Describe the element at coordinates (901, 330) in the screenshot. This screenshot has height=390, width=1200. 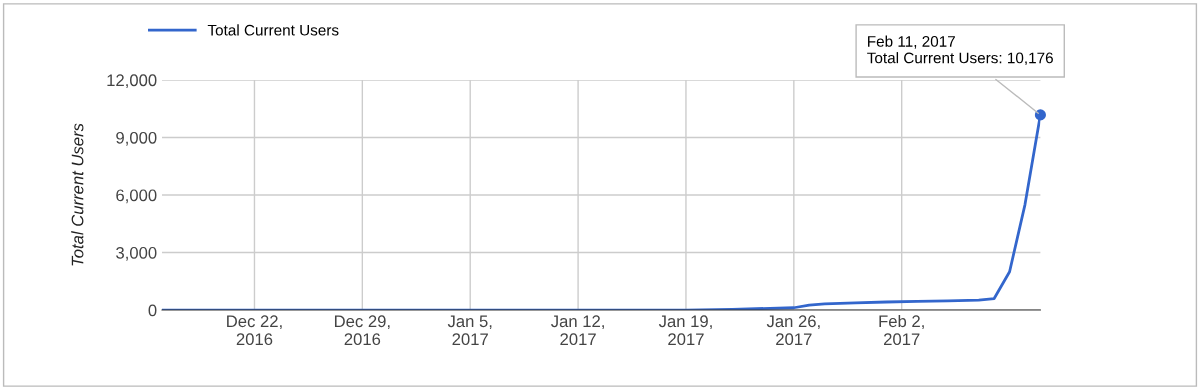
I see `x-tick-label: Feb 2, 2017` at that location.